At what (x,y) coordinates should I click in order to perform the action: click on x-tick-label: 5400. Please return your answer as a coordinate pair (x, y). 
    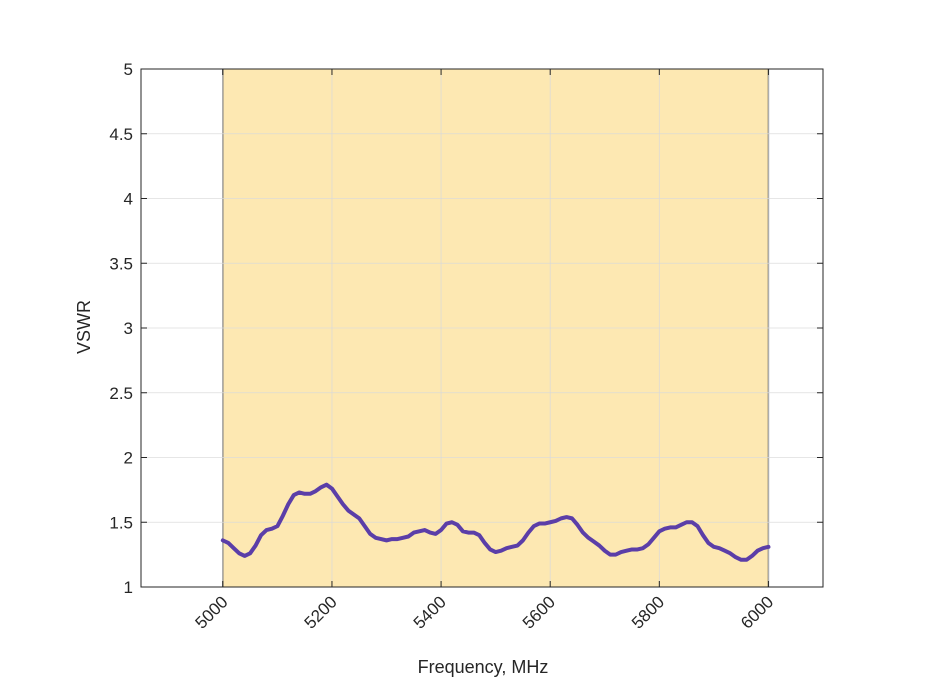
    Looking at the image, I should click on (430, 612).